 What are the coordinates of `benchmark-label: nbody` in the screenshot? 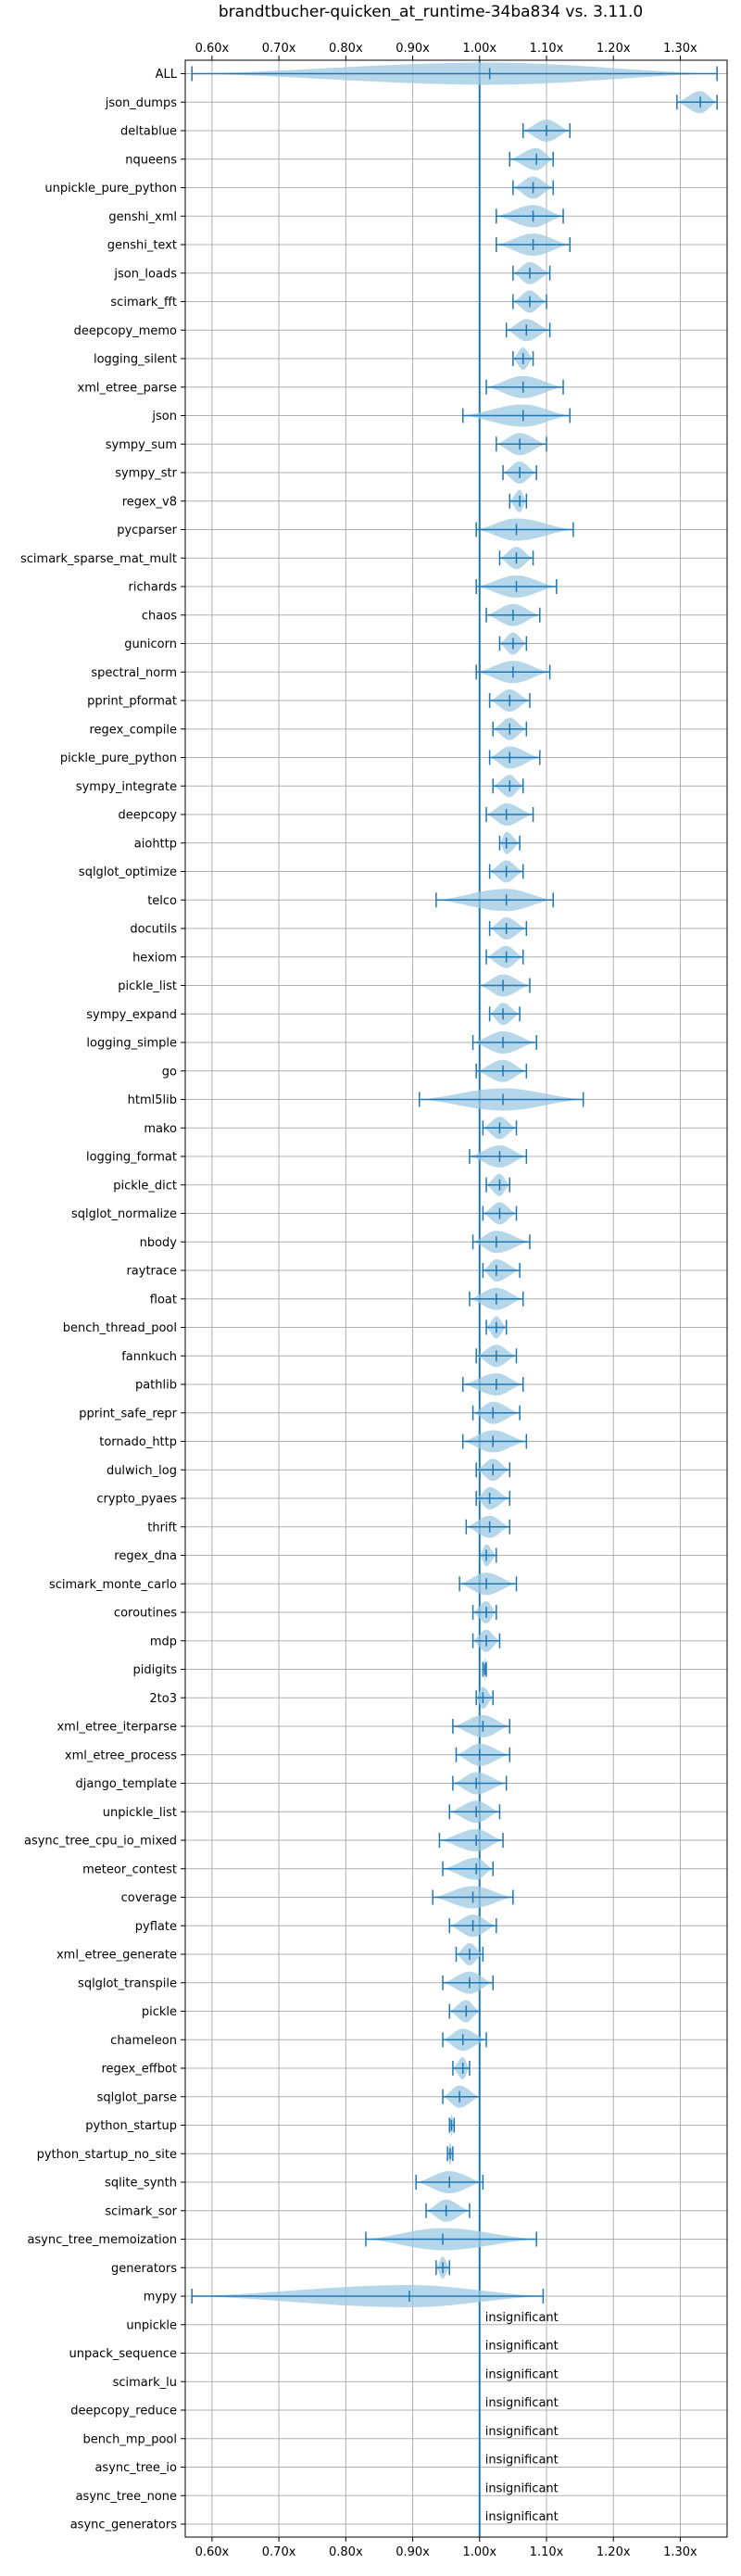 It's located at (159, 1243).